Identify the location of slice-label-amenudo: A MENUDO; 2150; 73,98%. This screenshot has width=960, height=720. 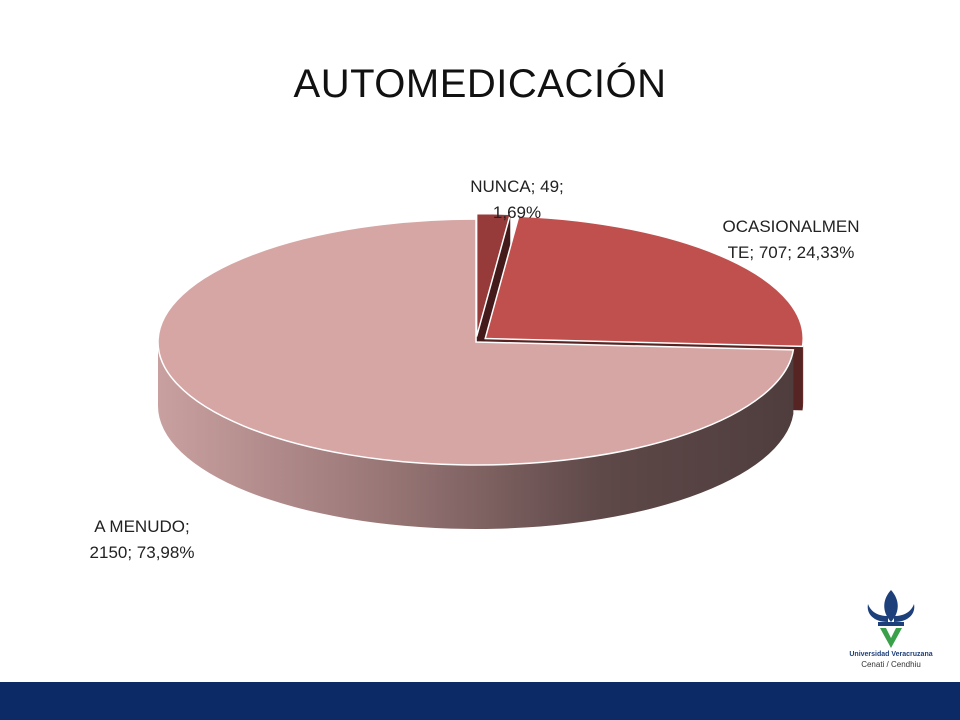
(142, 540).